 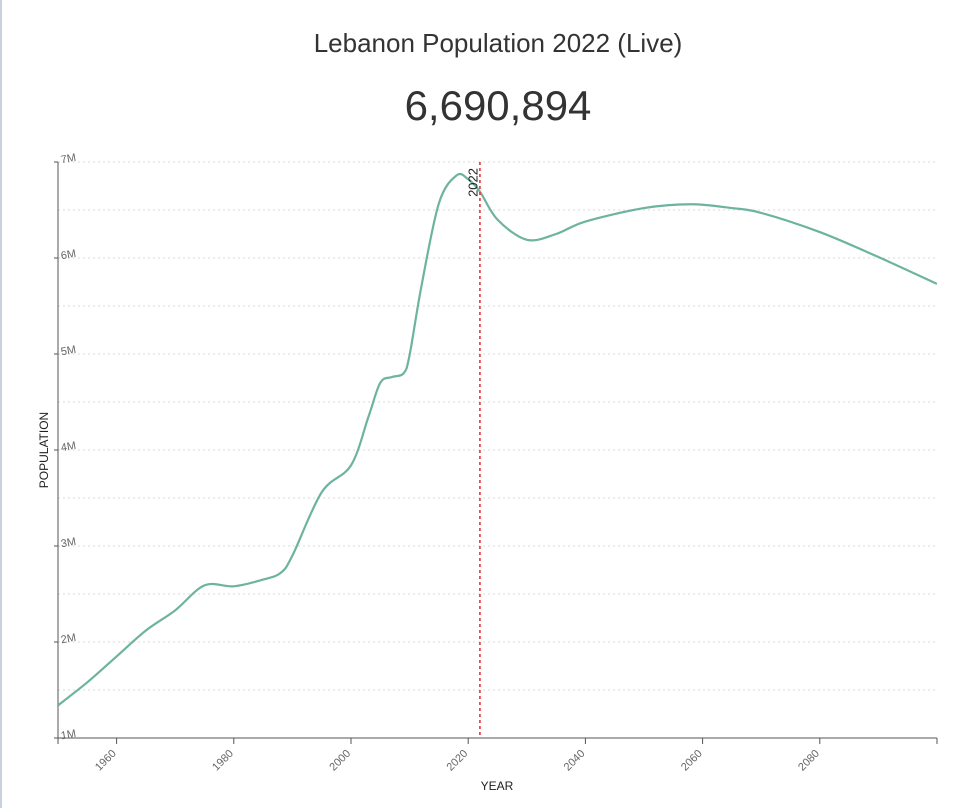 I want to click on y-axis-ticks: 1M 2M 3M 4M 5M 6M 7M, so click(x=65, y=447).